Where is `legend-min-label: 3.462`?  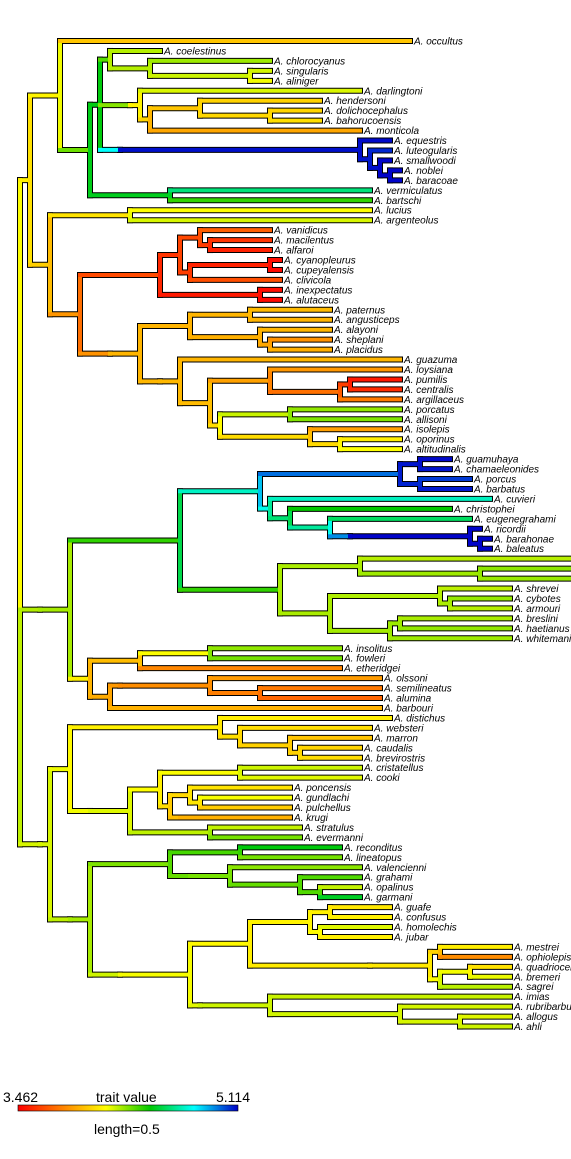 legend-min-label: 3.462 is located at coordinates (20, 1097).